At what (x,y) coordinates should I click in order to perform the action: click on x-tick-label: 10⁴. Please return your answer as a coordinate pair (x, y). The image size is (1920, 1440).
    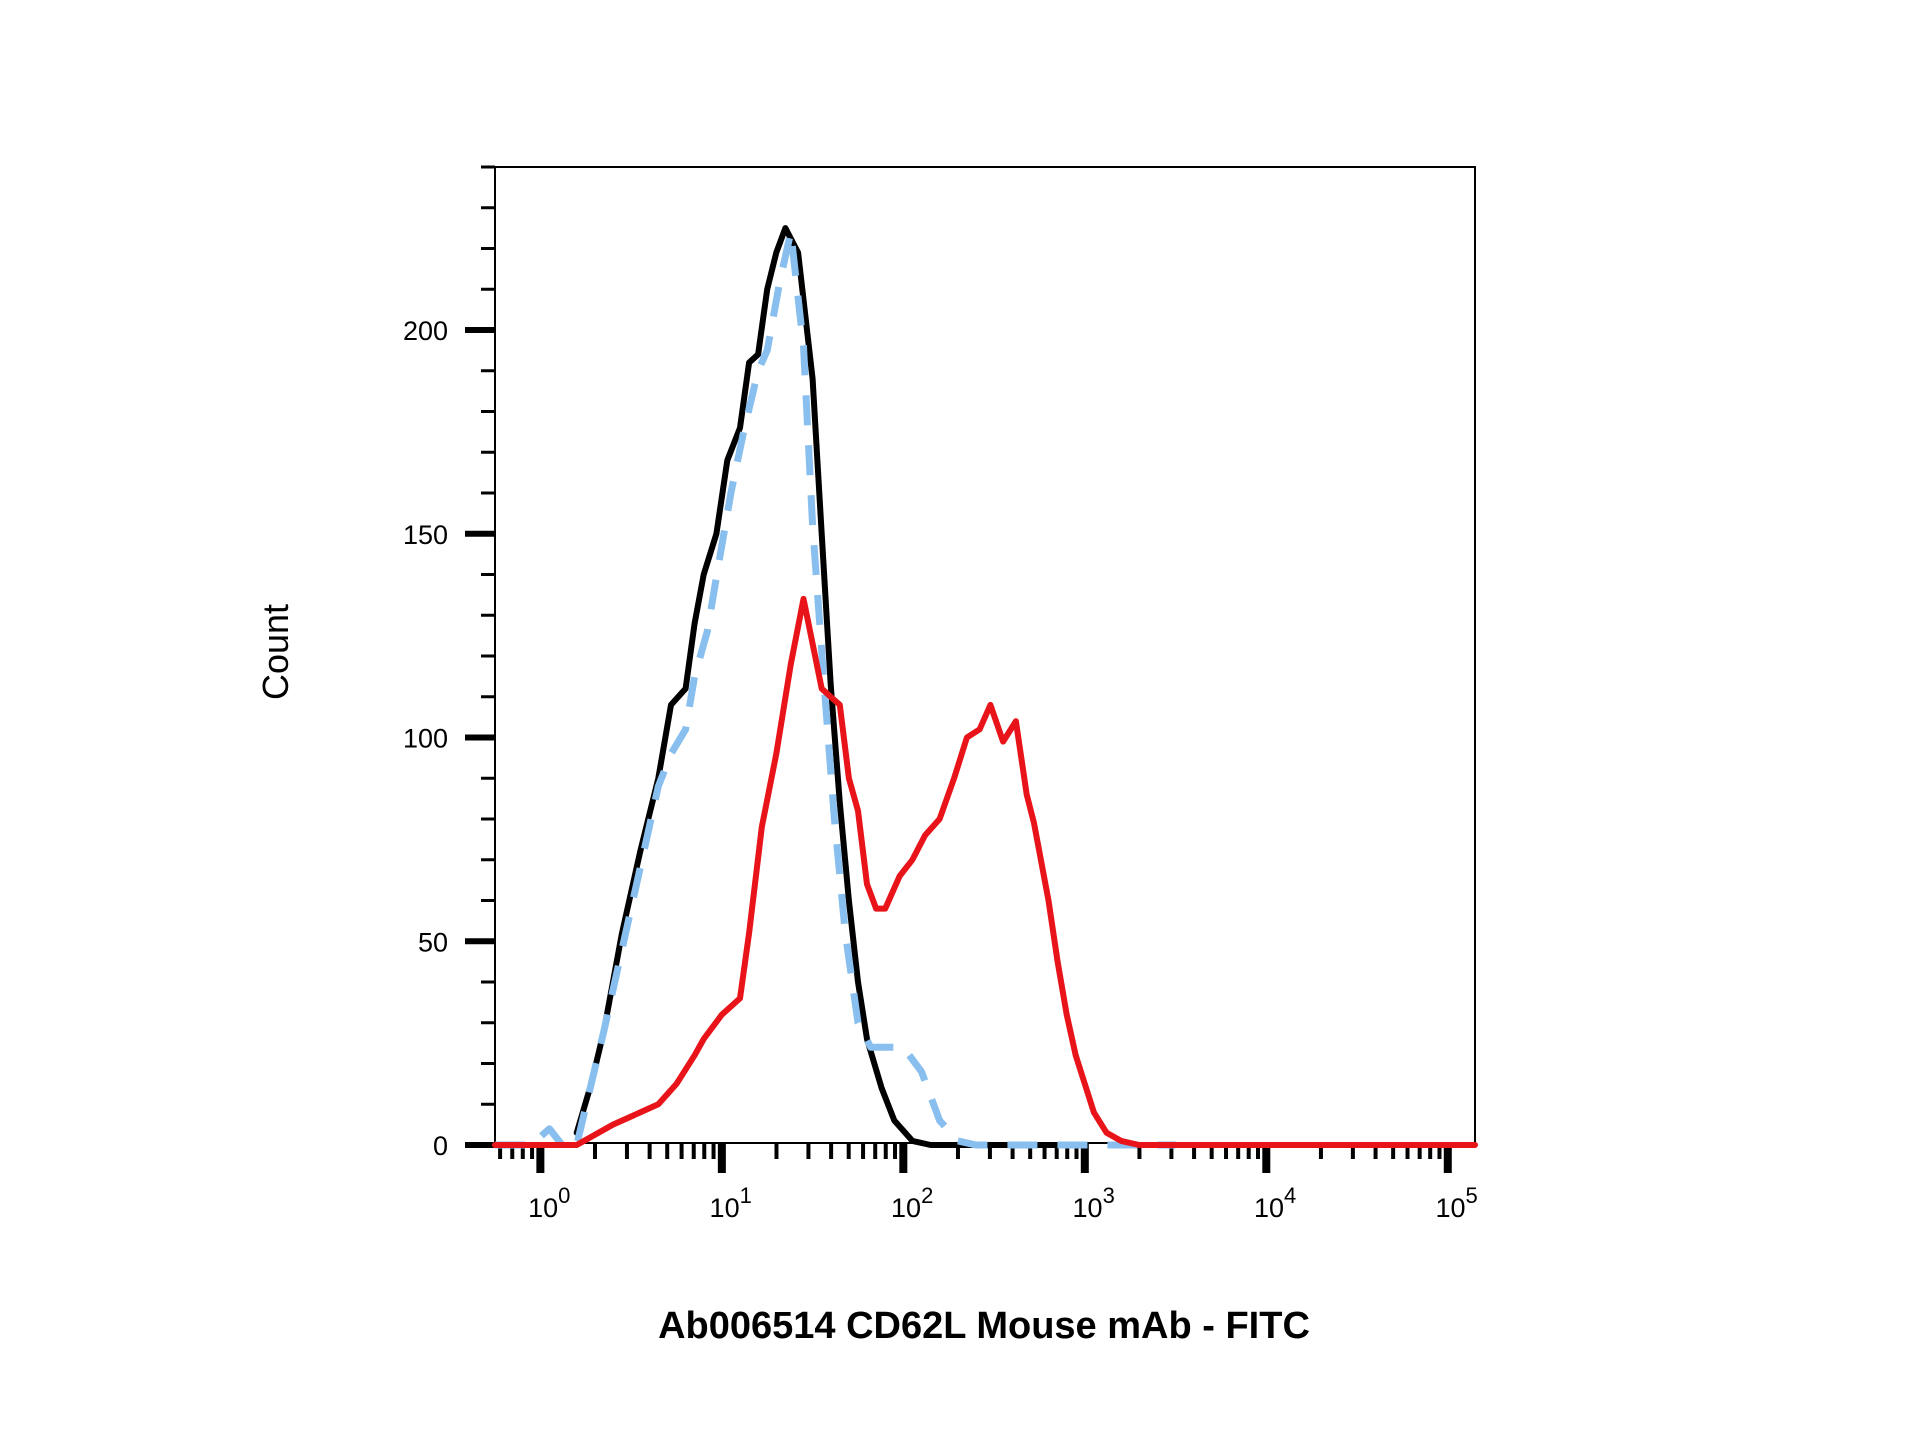
    Looking at the image, I should click on (1275, 1203).